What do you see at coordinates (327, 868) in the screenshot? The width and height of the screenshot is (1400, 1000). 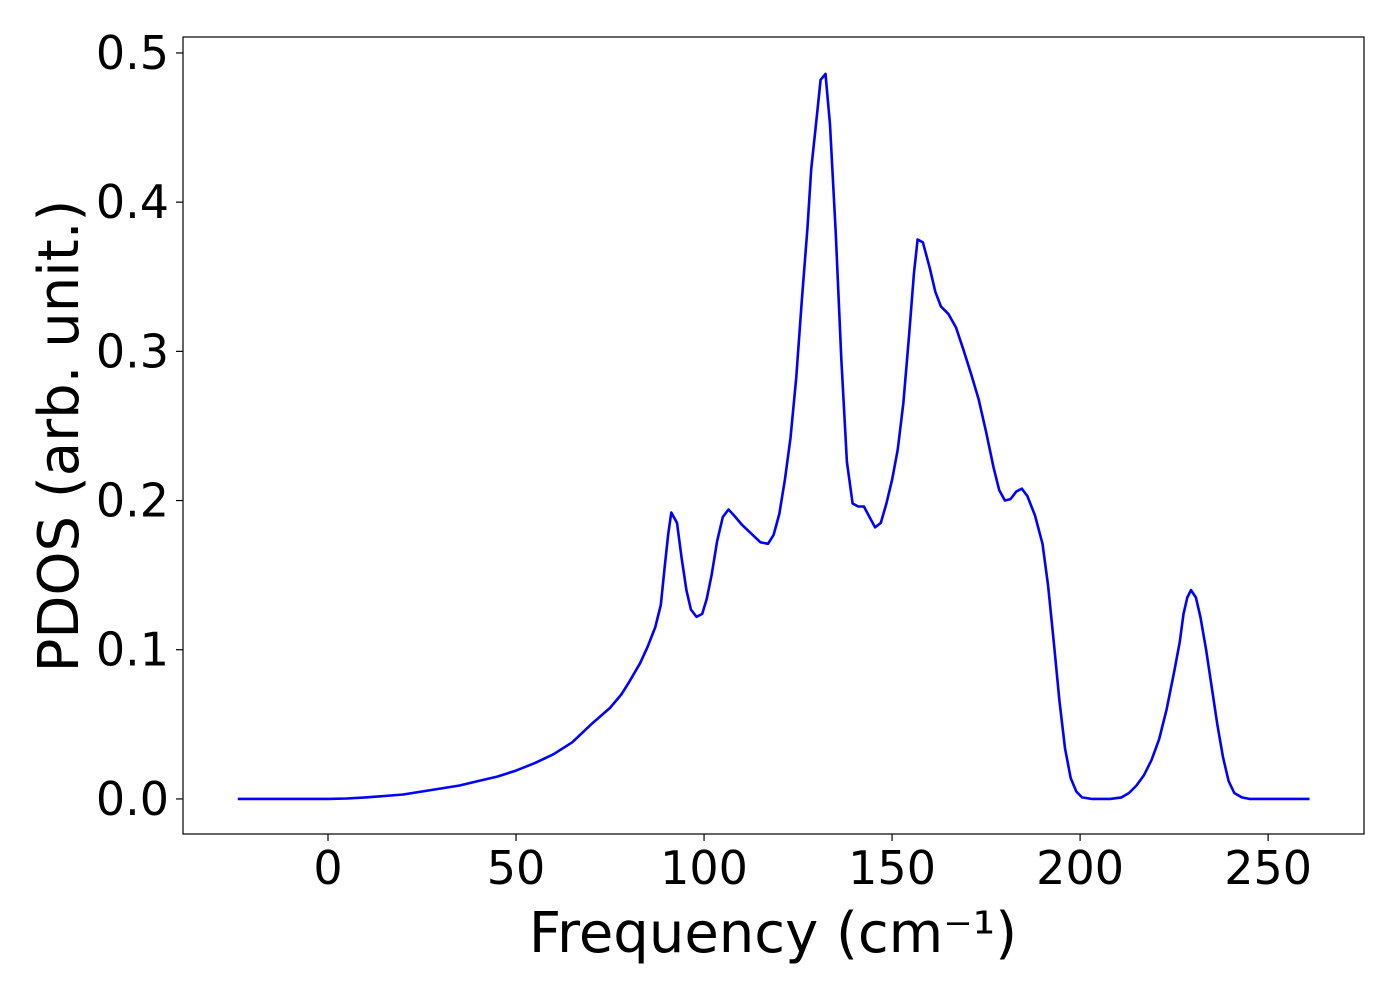 I see `x-tick-label: 0` at bounding box center [327, 868].